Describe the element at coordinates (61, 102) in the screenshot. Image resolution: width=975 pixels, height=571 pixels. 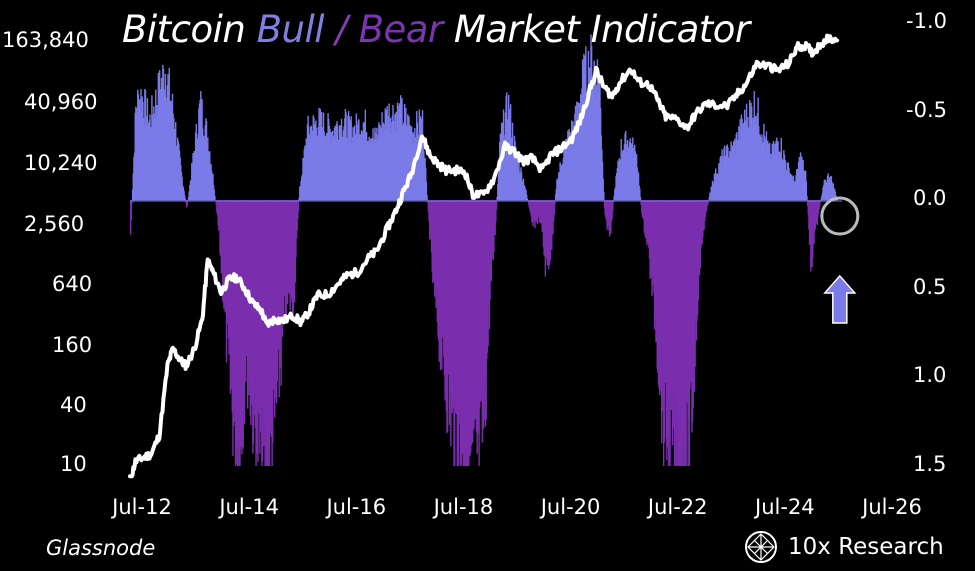
I see `left-tick-label: 40,960` at that location.